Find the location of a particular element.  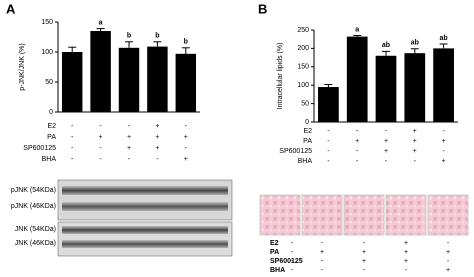

y-tick-label: 200 is located at coordinates (303, 48).